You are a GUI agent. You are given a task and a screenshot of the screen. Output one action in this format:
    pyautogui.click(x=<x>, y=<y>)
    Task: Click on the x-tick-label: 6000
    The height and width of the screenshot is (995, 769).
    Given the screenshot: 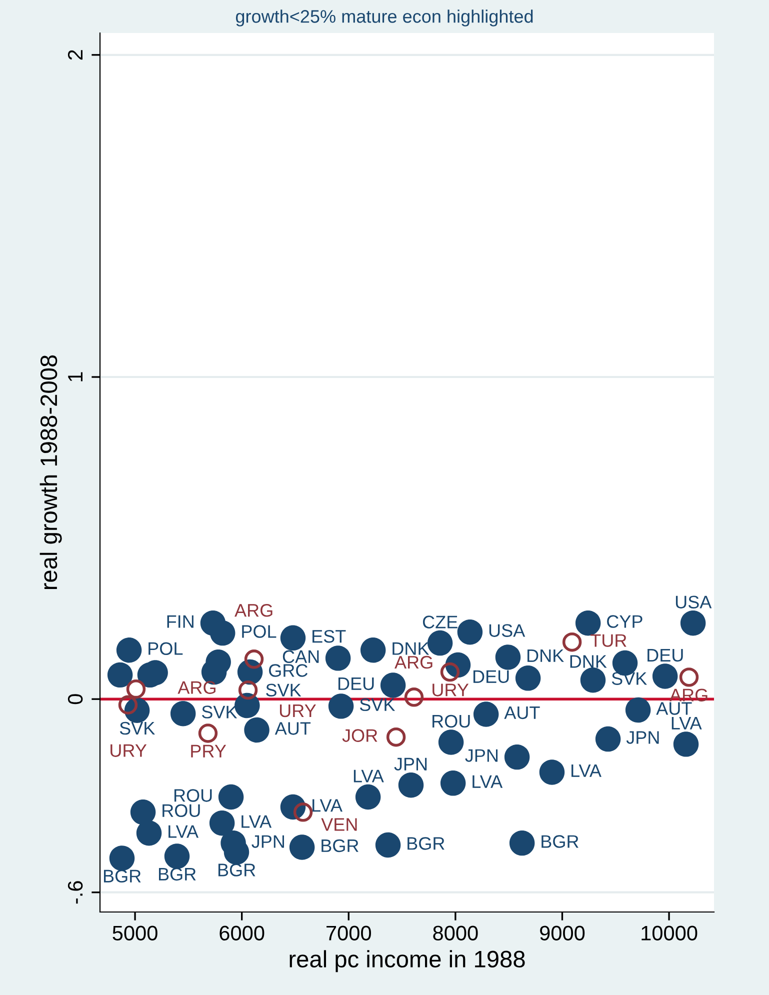 What is the action you would take?
    pyautogui.click(x=242, y=933)
    